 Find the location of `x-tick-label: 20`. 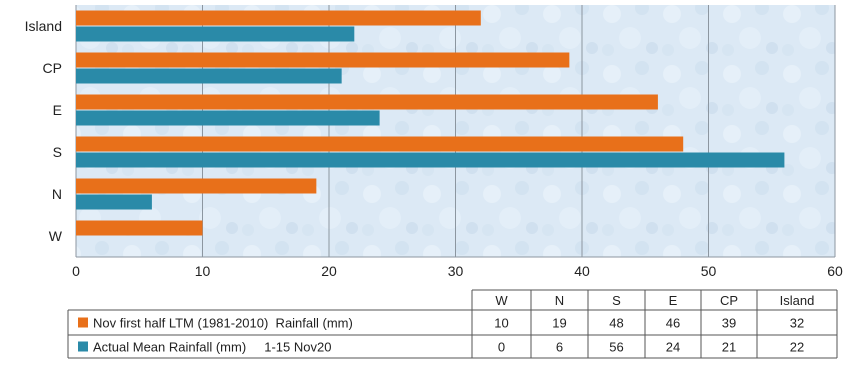

x-tick-label: 20 is located at coordinates (329, 271).